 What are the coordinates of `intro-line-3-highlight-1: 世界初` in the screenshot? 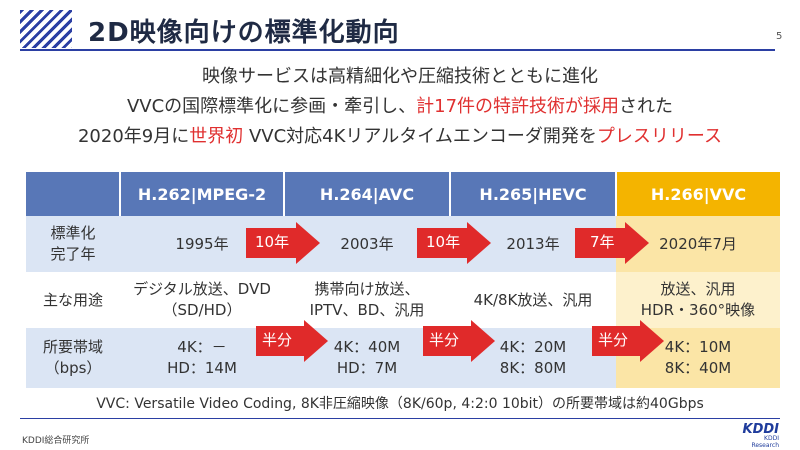 It's located at (216, 136).